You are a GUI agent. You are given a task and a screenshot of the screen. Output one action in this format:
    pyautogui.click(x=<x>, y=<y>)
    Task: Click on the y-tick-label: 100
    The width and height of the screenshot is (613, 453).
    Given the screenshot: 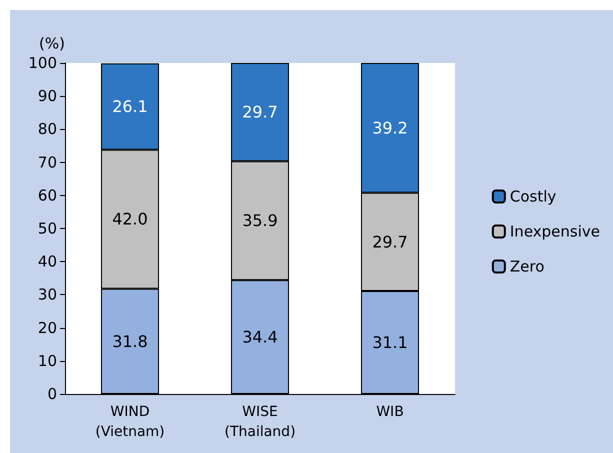 What is the action you would take?
    pyautogui.click(x=42, y=63)
    